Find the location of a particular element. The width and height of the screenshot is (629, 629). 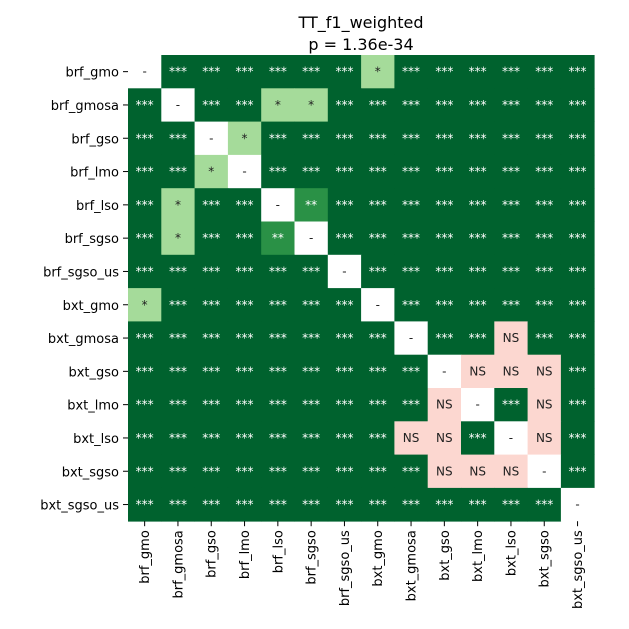

y-tick-label: brf_sgso is located at coordinates (92, 239).